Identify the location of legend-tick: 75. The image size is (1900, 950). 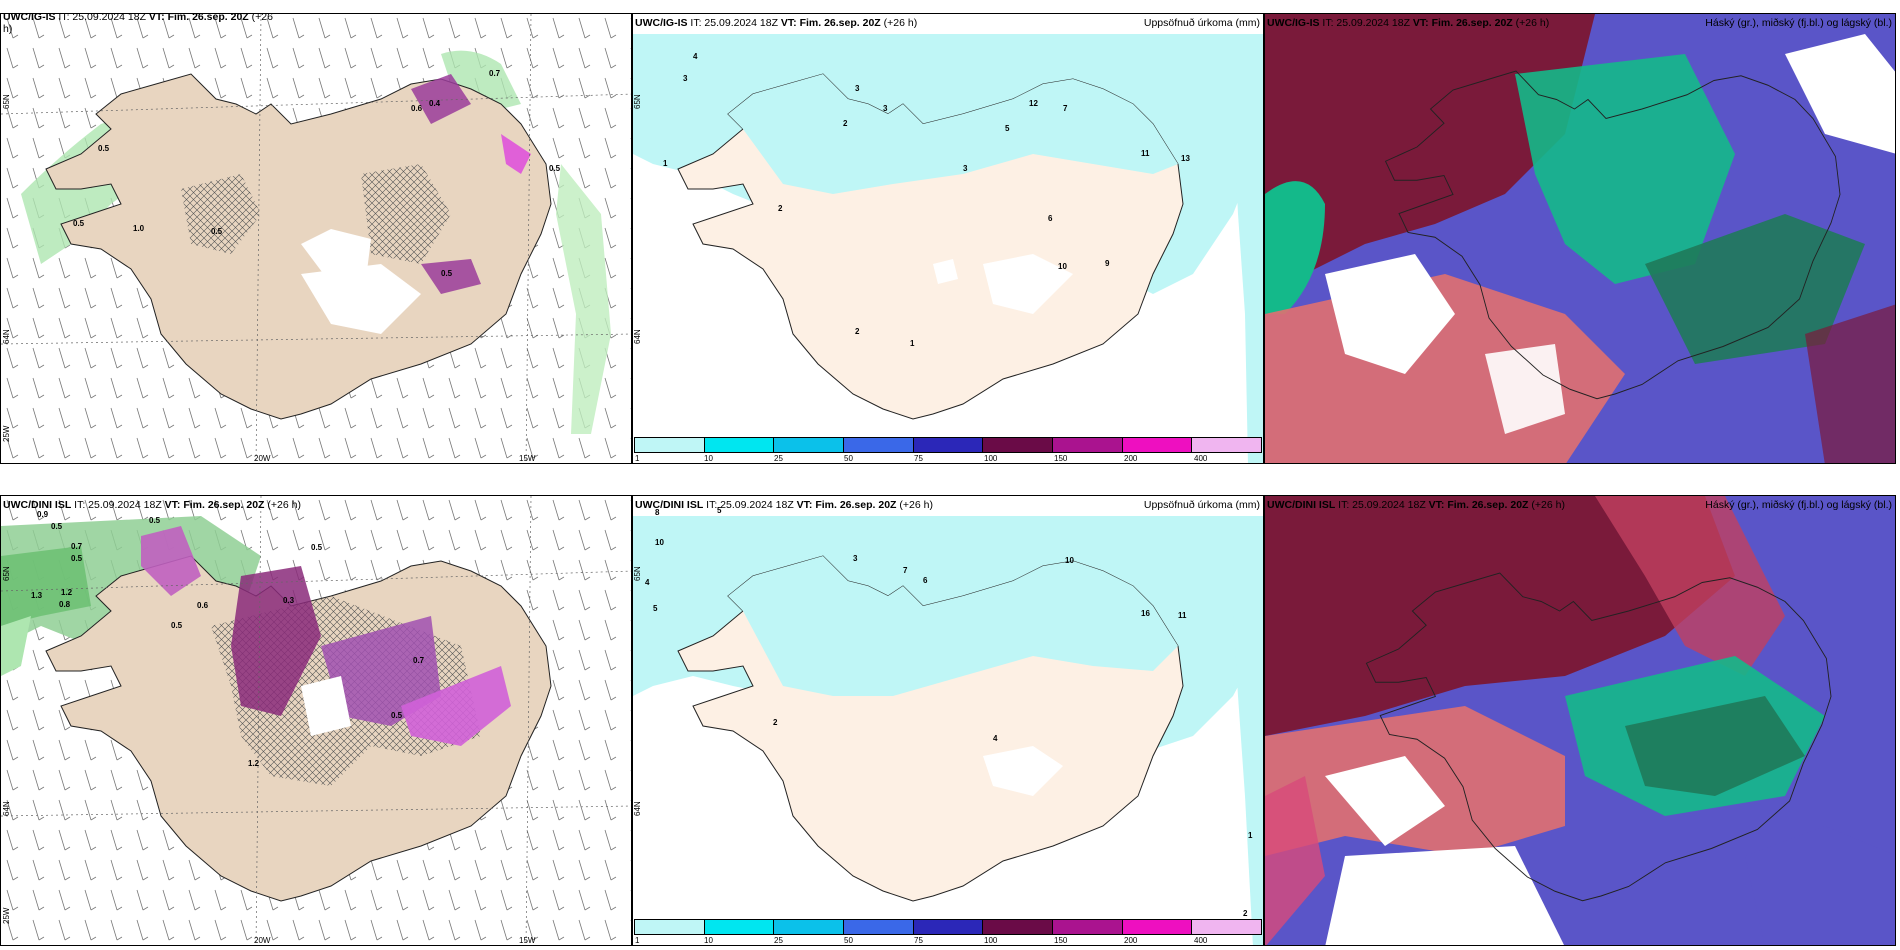
(918, 940).